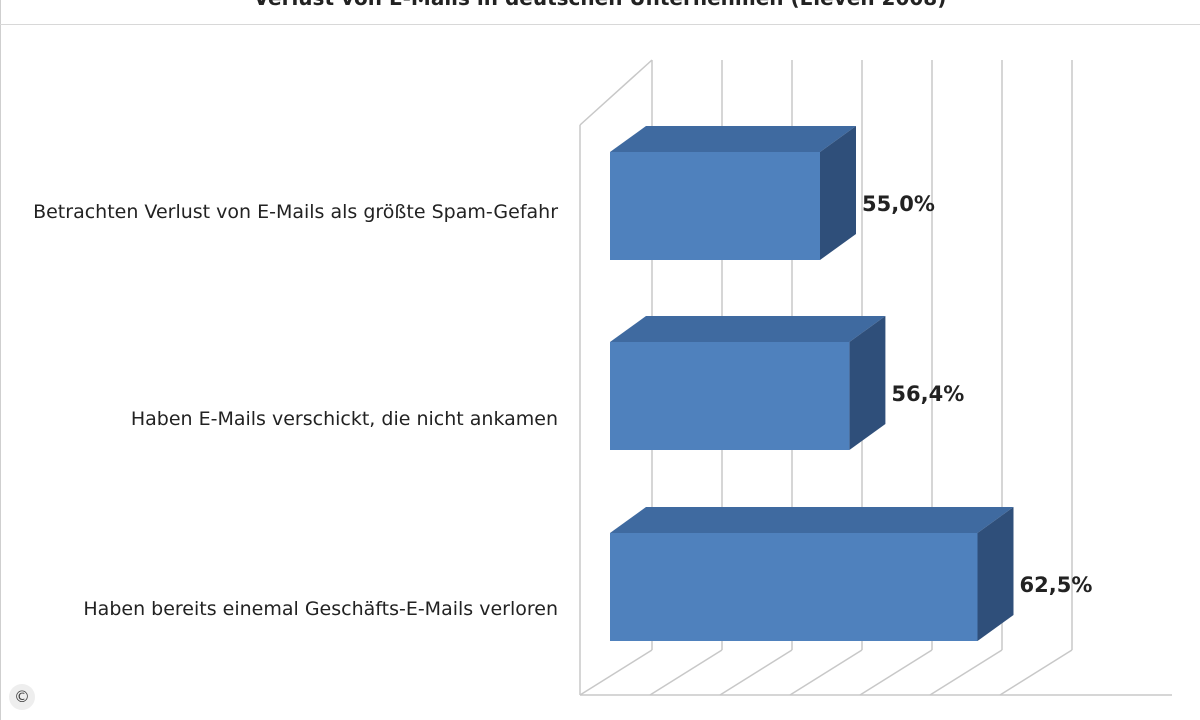  Describe the element at coordinates (600, 24) in the screenshot. I see `frame-border-top` at that location.